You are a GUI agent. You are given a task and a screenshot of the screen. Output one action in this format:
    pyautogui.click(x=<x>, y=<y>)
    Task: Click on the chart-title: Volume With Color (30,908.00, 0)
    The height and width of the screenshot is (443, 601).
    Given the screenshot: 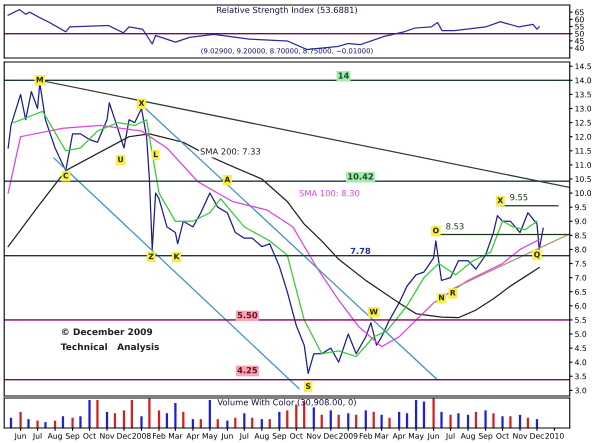 What is the action you would take?
    pyautogui.click(x=286, y=402)
    